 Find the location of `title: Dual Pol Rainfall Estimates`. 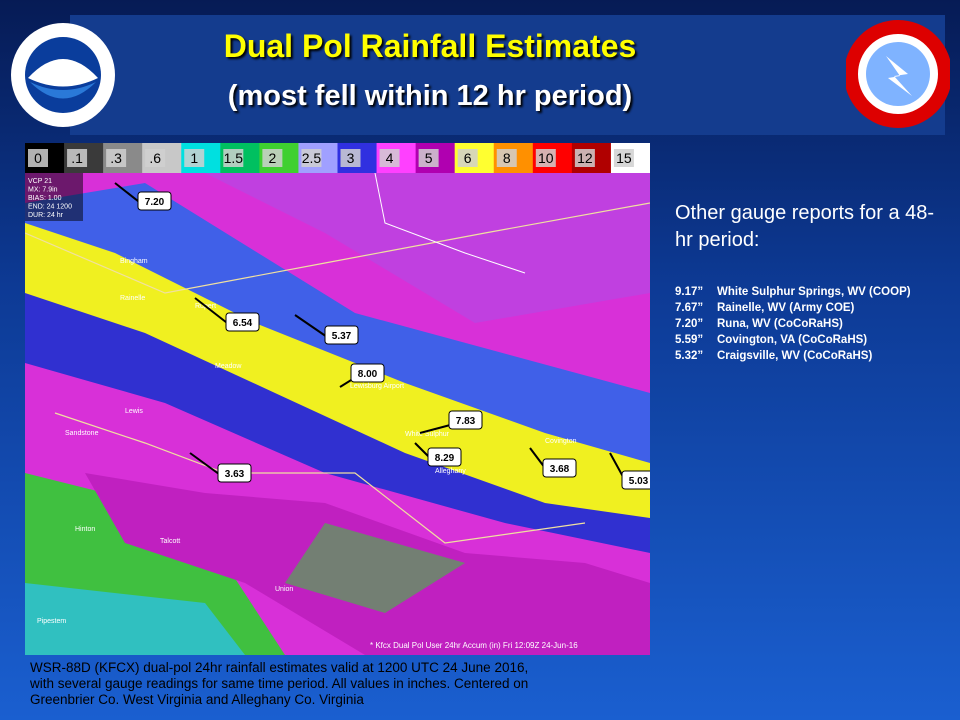

title: Dual Pol Rainfall Estimates is located at coordinates (430, 46).